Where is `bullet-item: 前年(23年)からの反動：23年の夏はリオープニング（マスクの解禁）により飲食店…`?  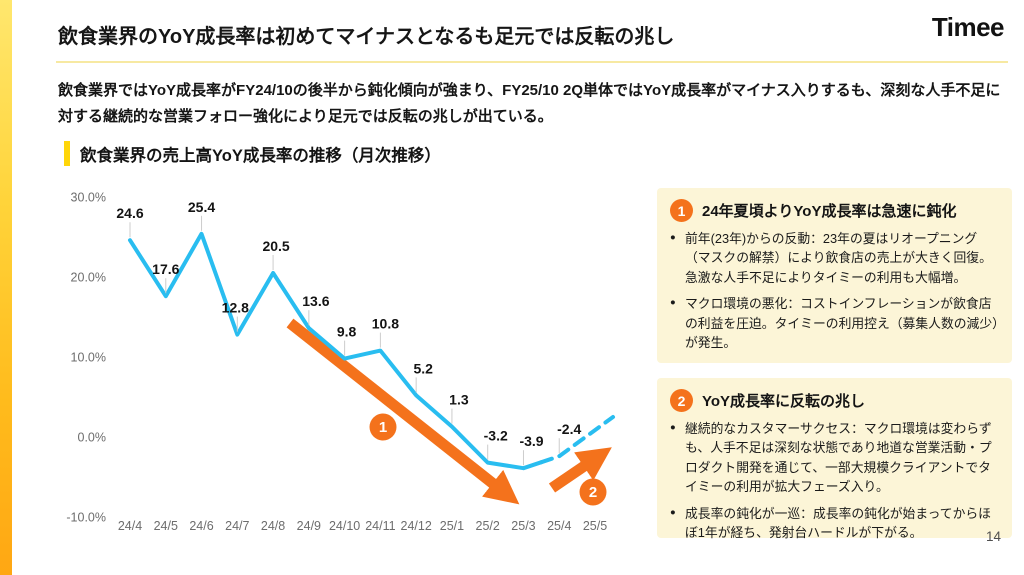 bullet-item: 前年(23年)からの反動：23年の夏はリオープニング（マスクの解禁）により飲食店… is located at coordinates (834, 258).